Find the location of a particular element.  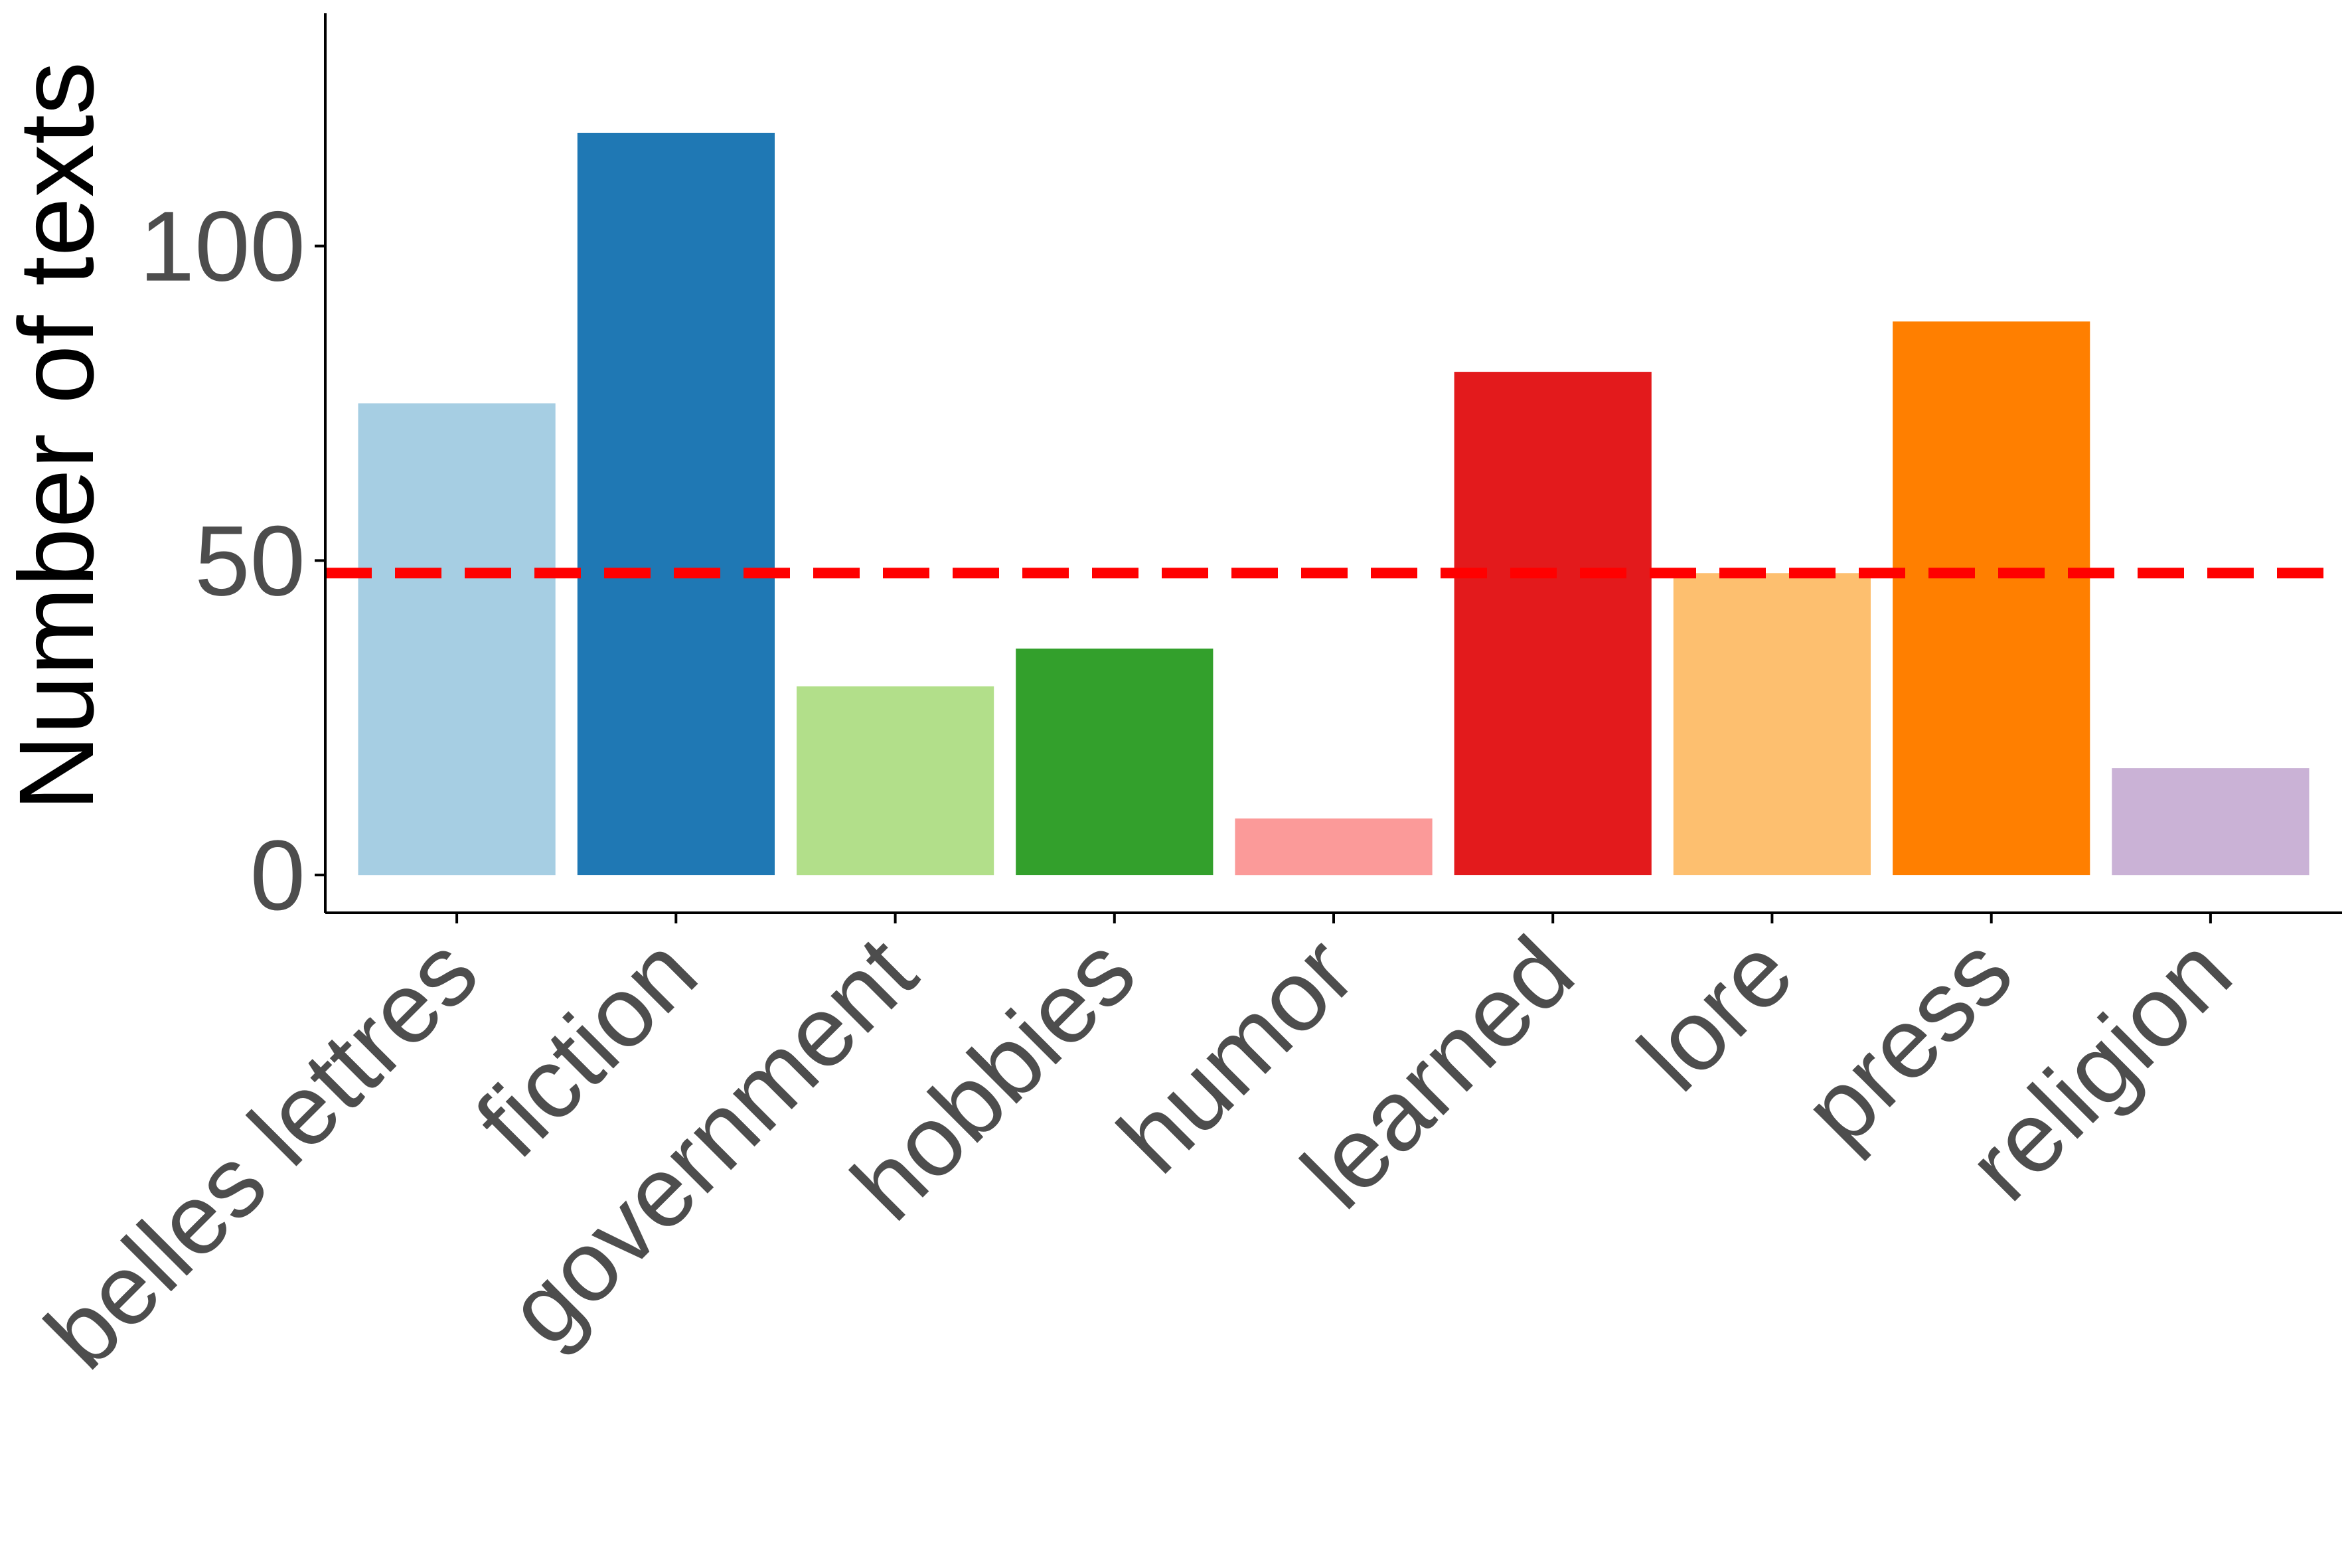

bar-lore is located at coordinates (1772, 725).